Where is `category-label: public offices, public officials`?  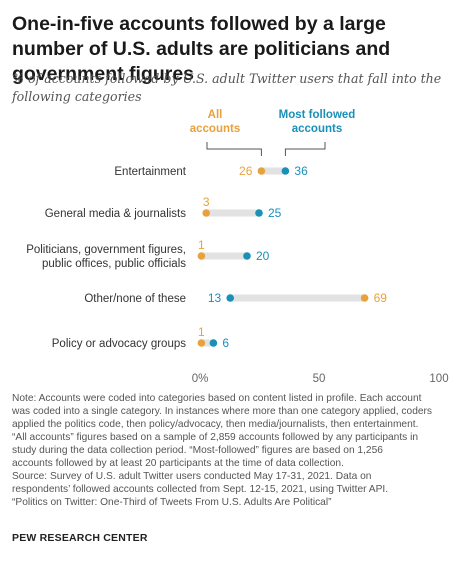
category-label: public offices, public officials is located at coordinates (114, 264).